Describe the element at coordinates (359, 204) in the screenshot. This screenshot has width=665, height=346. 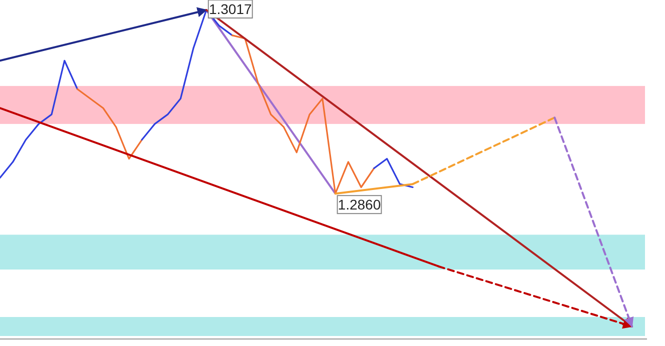
I see `annotation: 1.2860` at that location.